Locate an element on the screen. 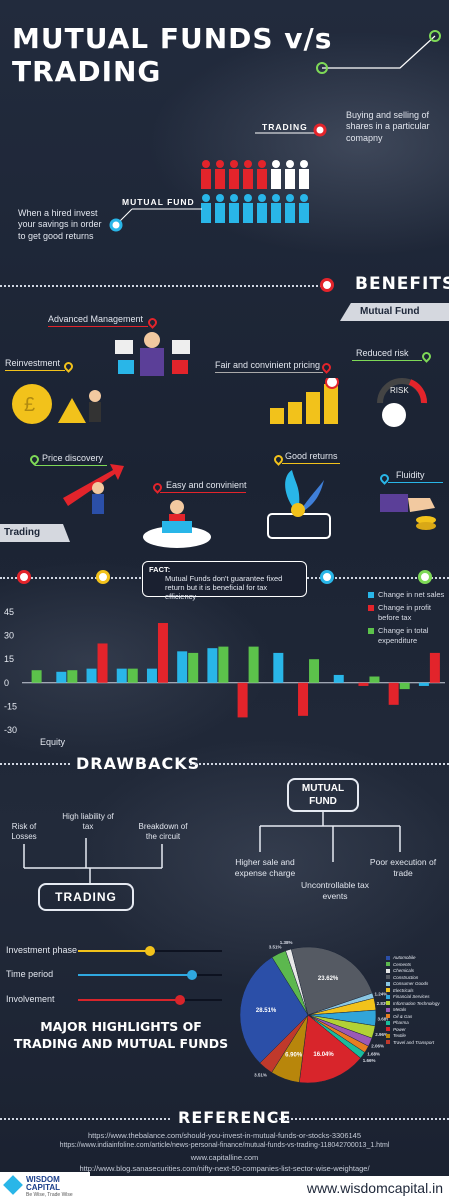  mf-drawback-2: Uncontrollable tax events is located at coordinates (335, 890).